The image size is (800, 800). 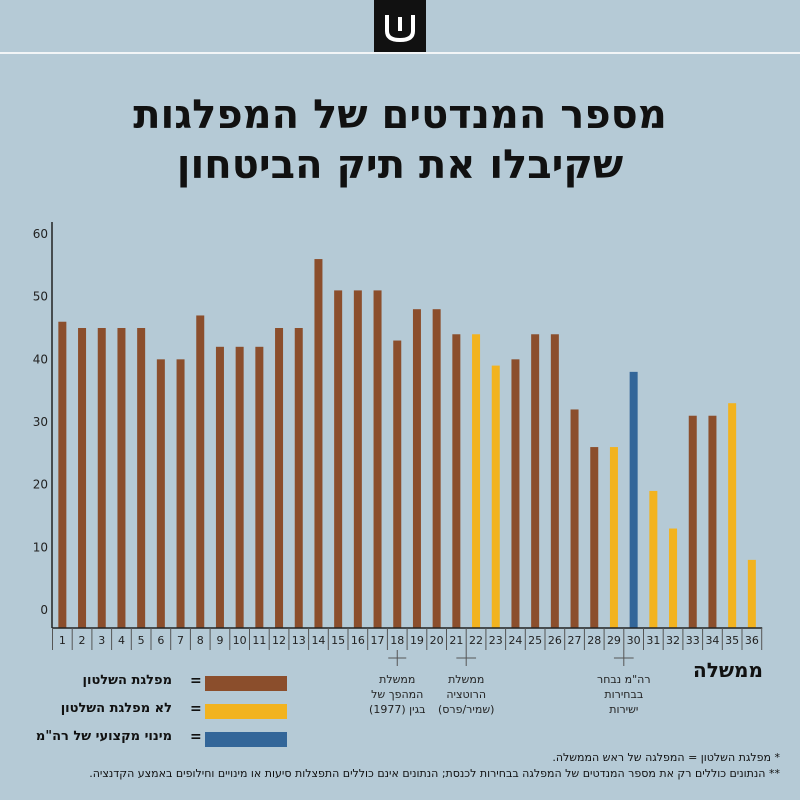 I want to click on x-tick-label: 9, so click(x=219, y=640).